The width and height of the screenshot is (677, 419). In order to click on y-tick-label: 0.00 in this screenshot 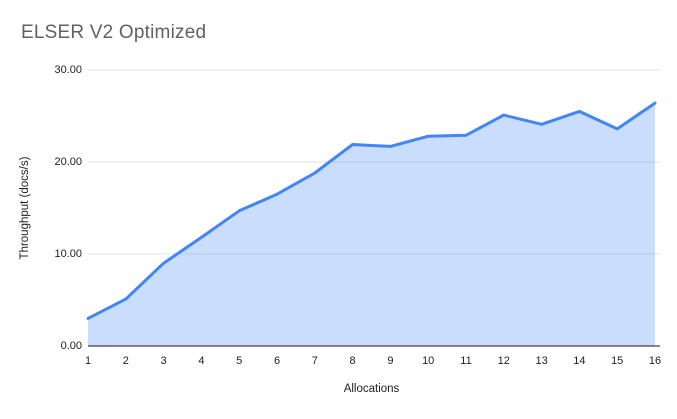, I will do `click(71, 346)`.